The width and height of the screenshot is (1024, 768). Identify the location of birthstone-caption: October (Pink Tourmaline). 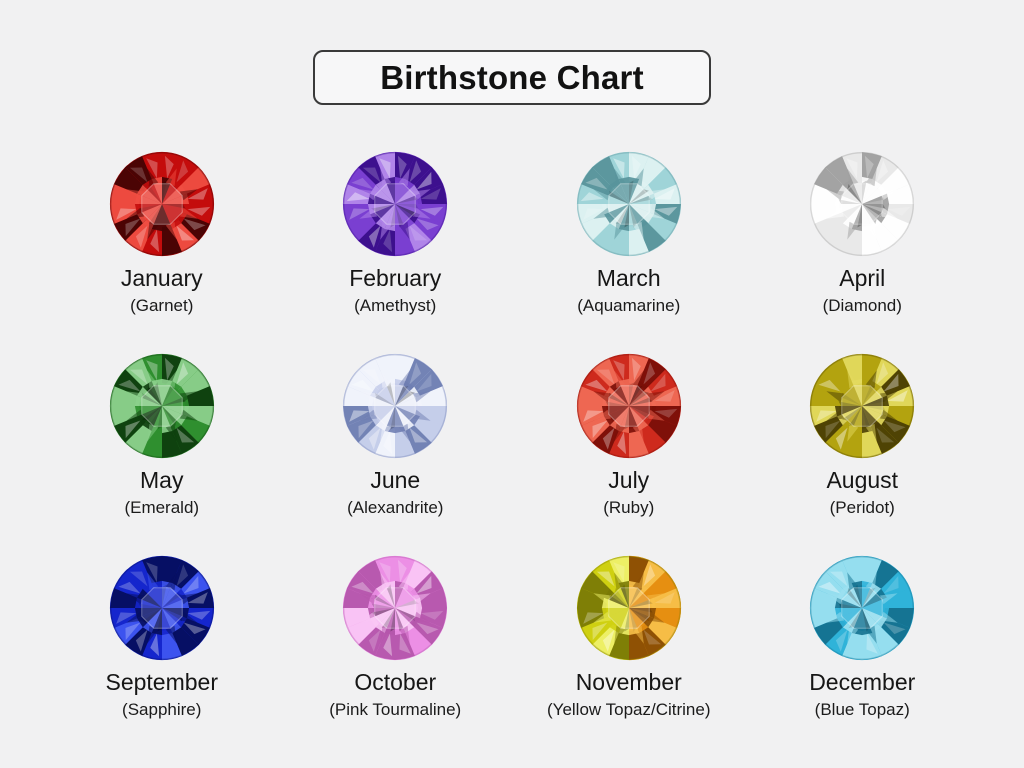
(395, 691).